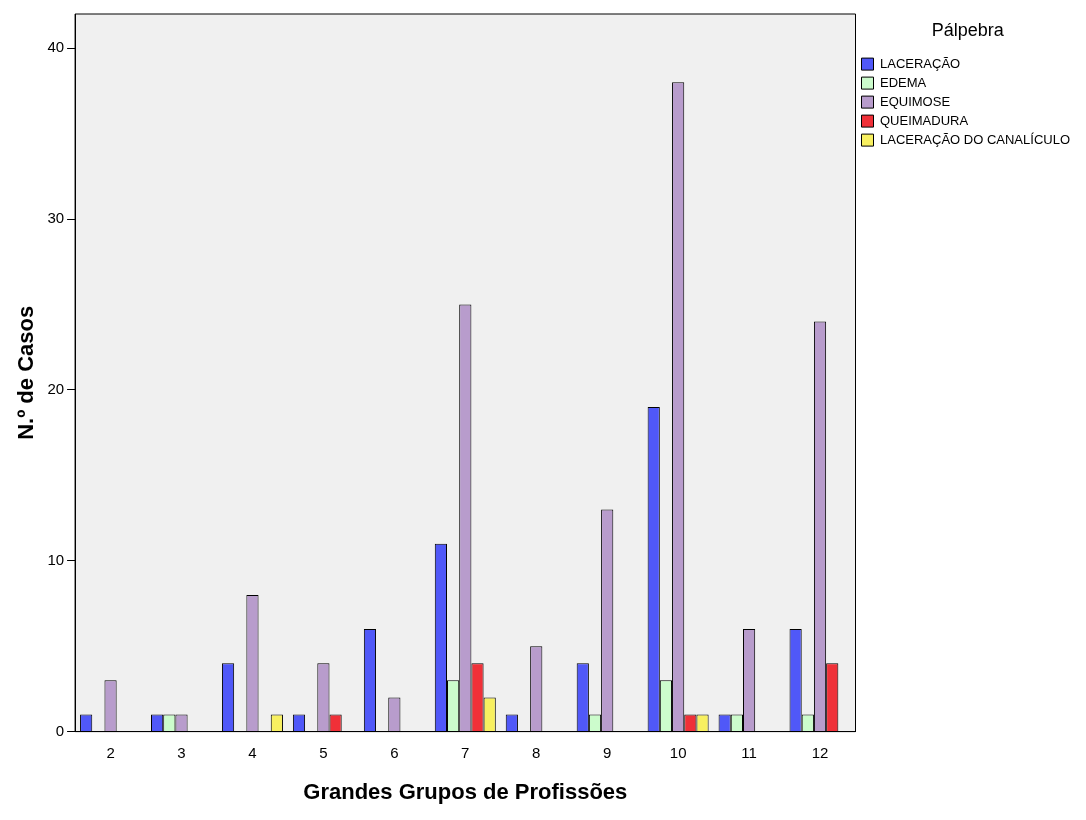  Describe the element at coordinates (915, 101) in the screenshot. I see `legend-label: EQUIMOSE` at that location.